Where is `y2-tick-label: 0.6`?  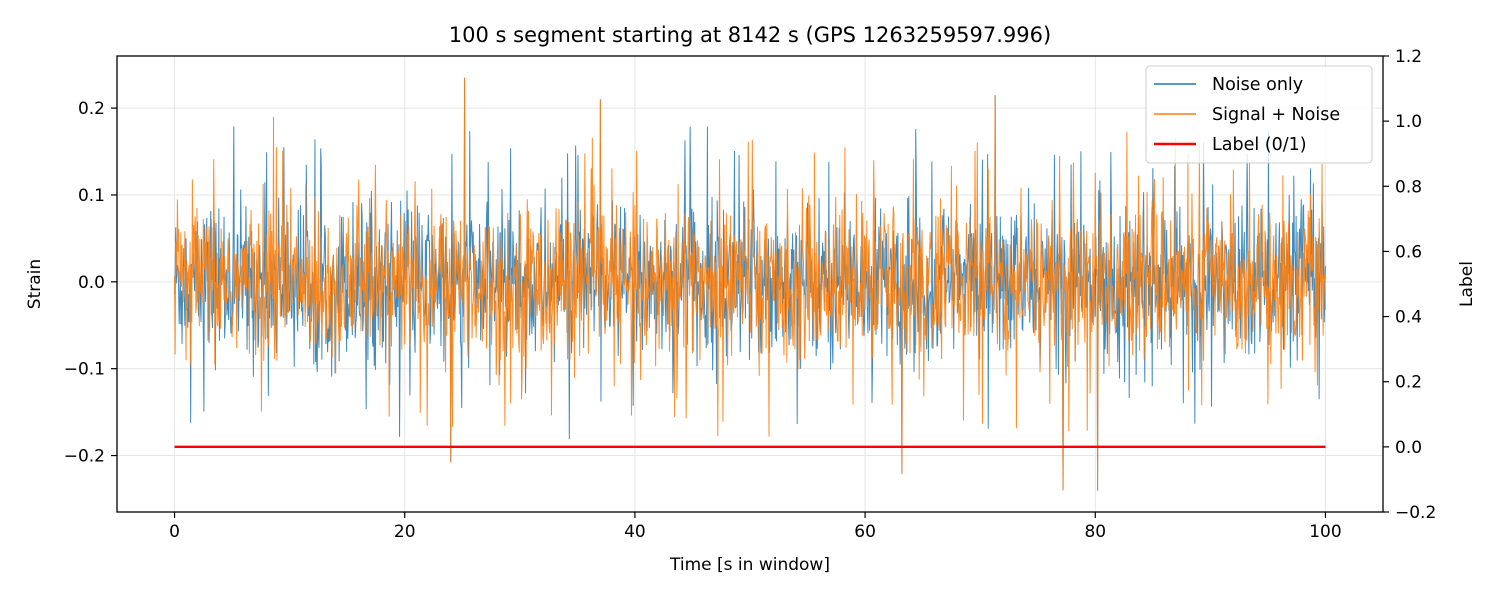
y2-tick-label: 0.6 is located at coordinates (1408, 252).